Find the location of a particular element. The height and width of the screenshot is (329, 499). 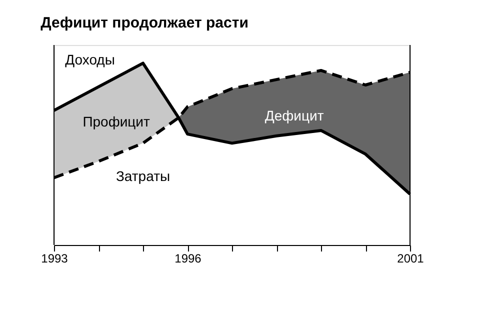

x-tick-label: 1993 is located at coordinates (54, 259).